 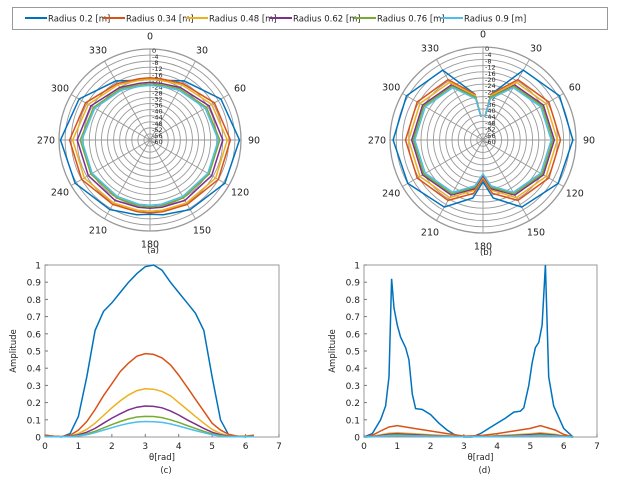 What do you see at coordinates (490, 142) in the screenshot?
I see `radial-tick-label: -60` at bounding box center [490, 142].